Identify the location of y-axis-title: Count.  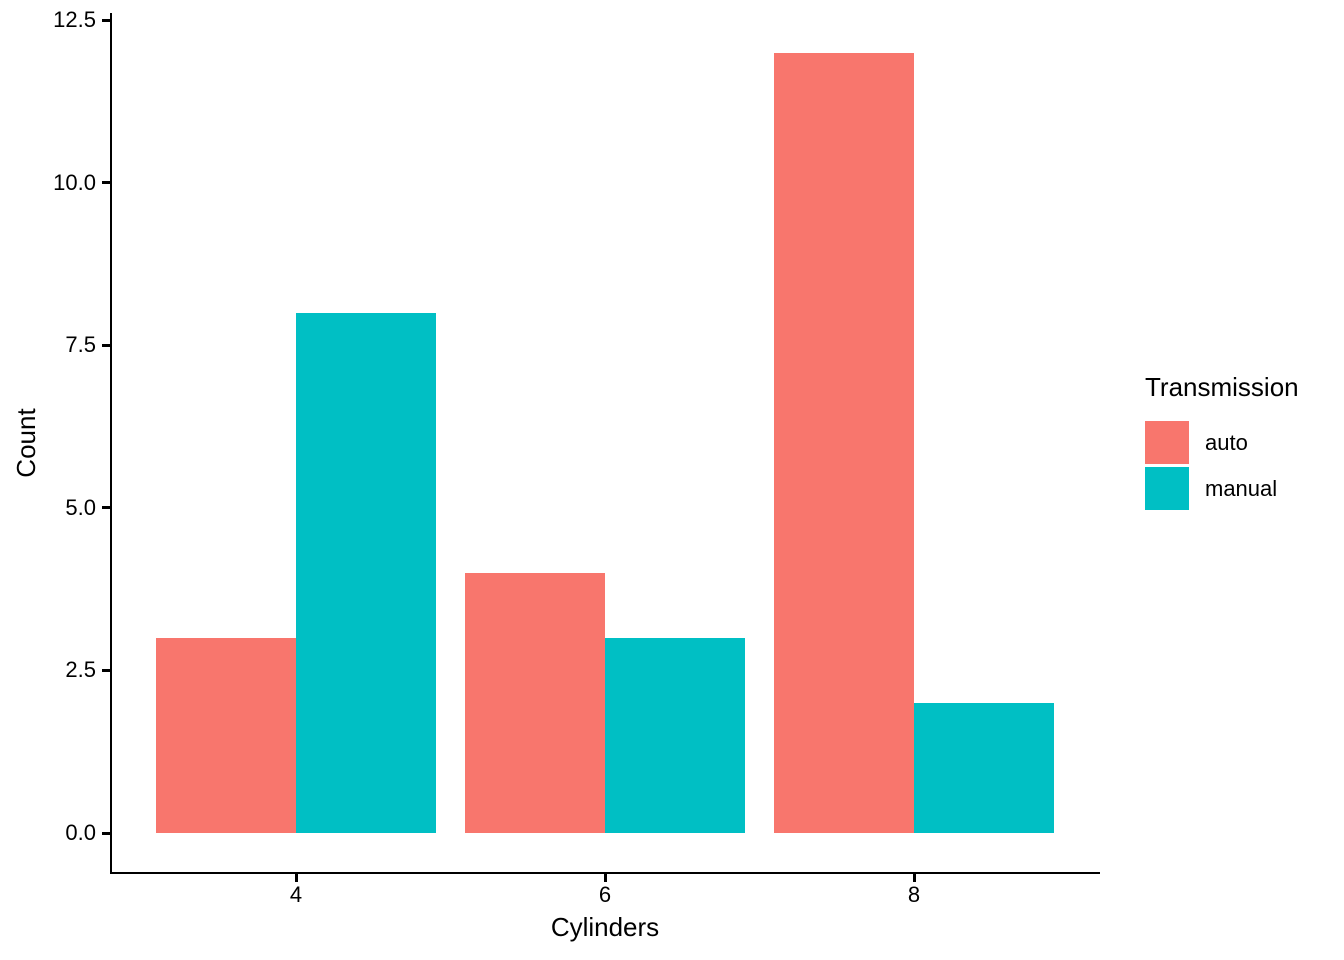
(26, 443).